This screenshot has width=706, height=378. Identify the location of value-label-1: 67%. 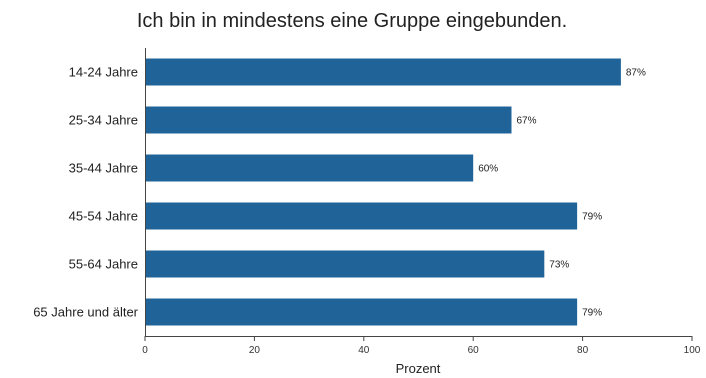
(526, 121).